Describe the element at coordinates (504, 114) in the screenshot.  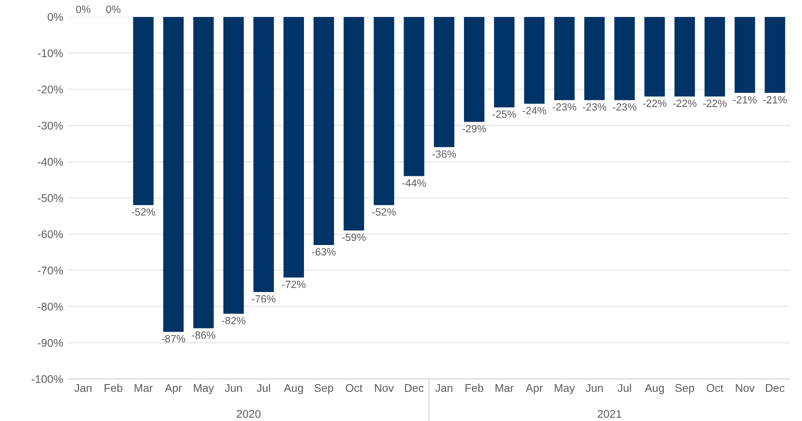
I see `data-label: -25%` at that location.